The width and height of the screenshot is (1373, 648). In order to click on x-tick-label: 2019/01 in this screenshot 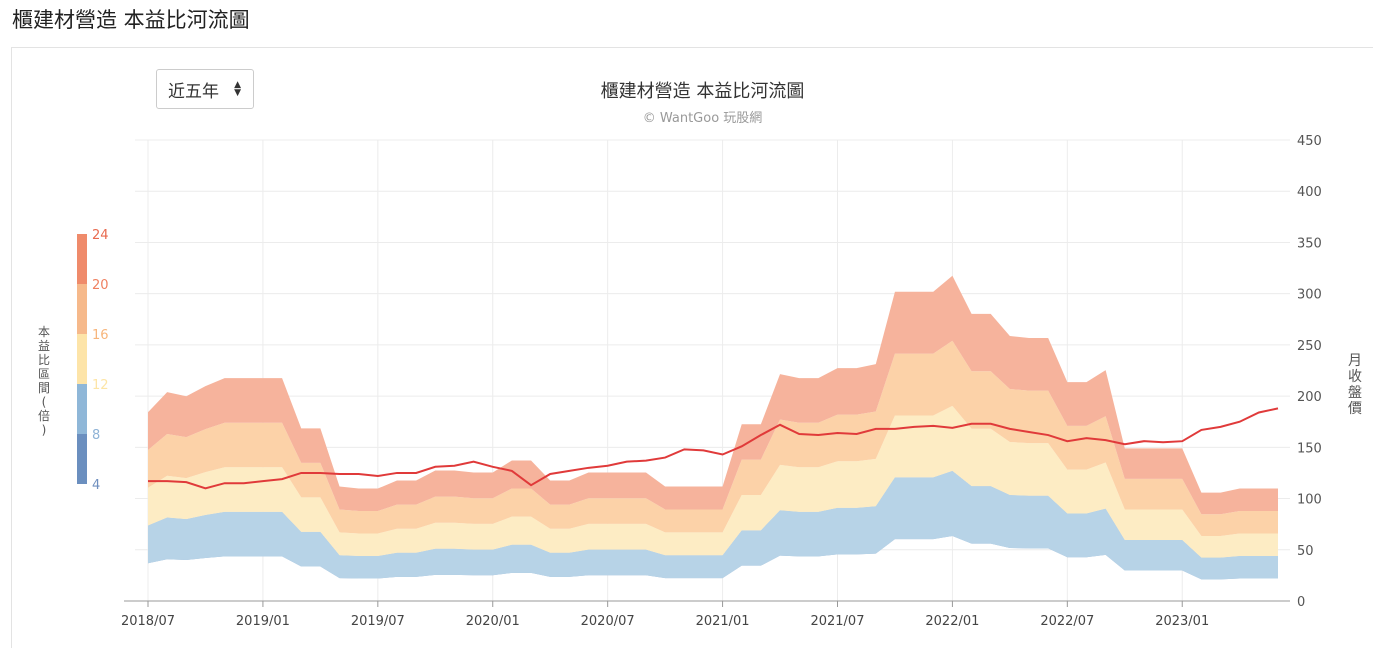, I will do `click(263, 621)`.